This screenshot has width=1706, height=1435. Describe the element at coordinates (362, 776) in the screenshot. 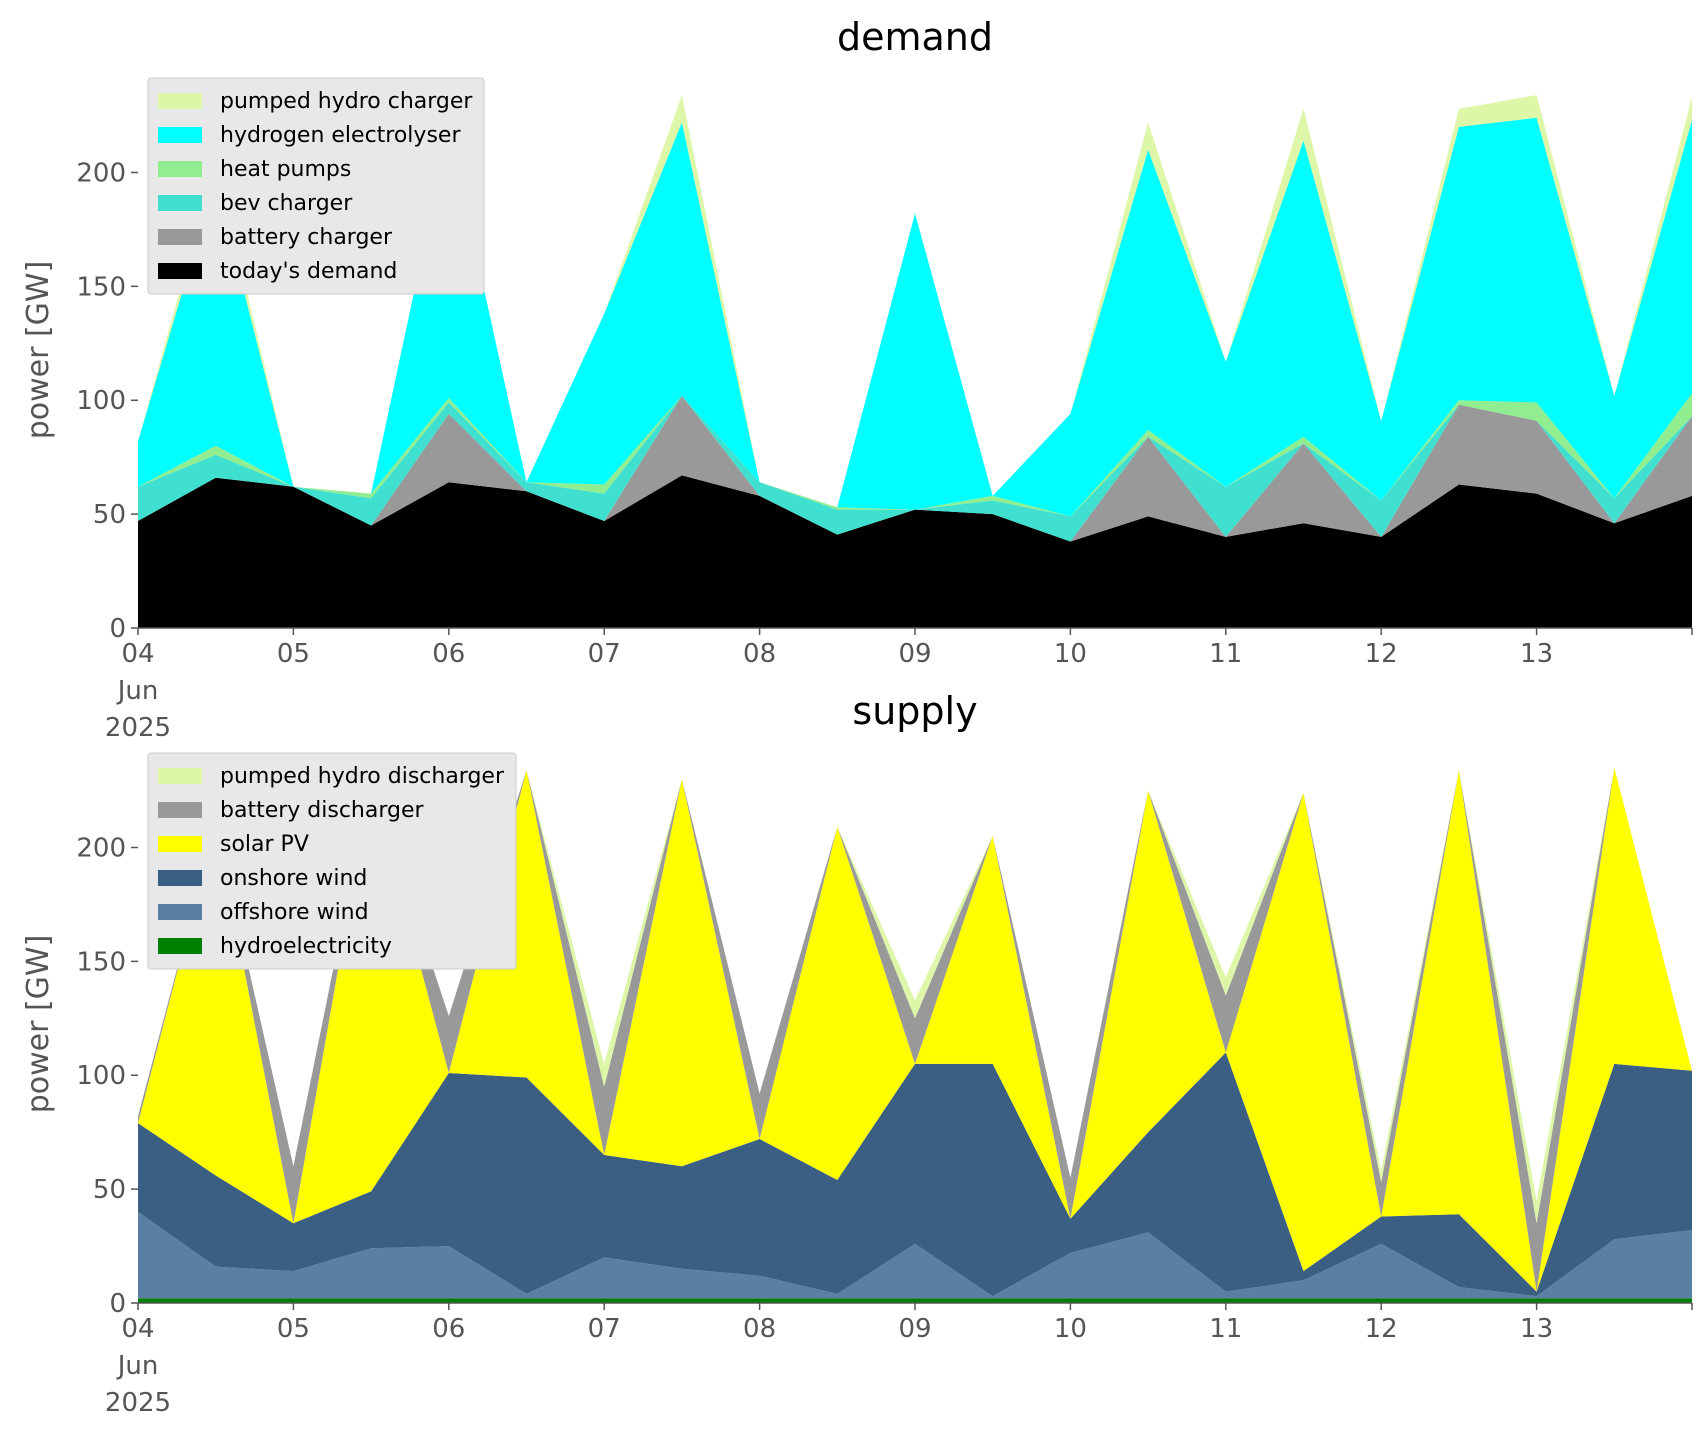

I see `legend-label: pumped hydro discharger` at that location.